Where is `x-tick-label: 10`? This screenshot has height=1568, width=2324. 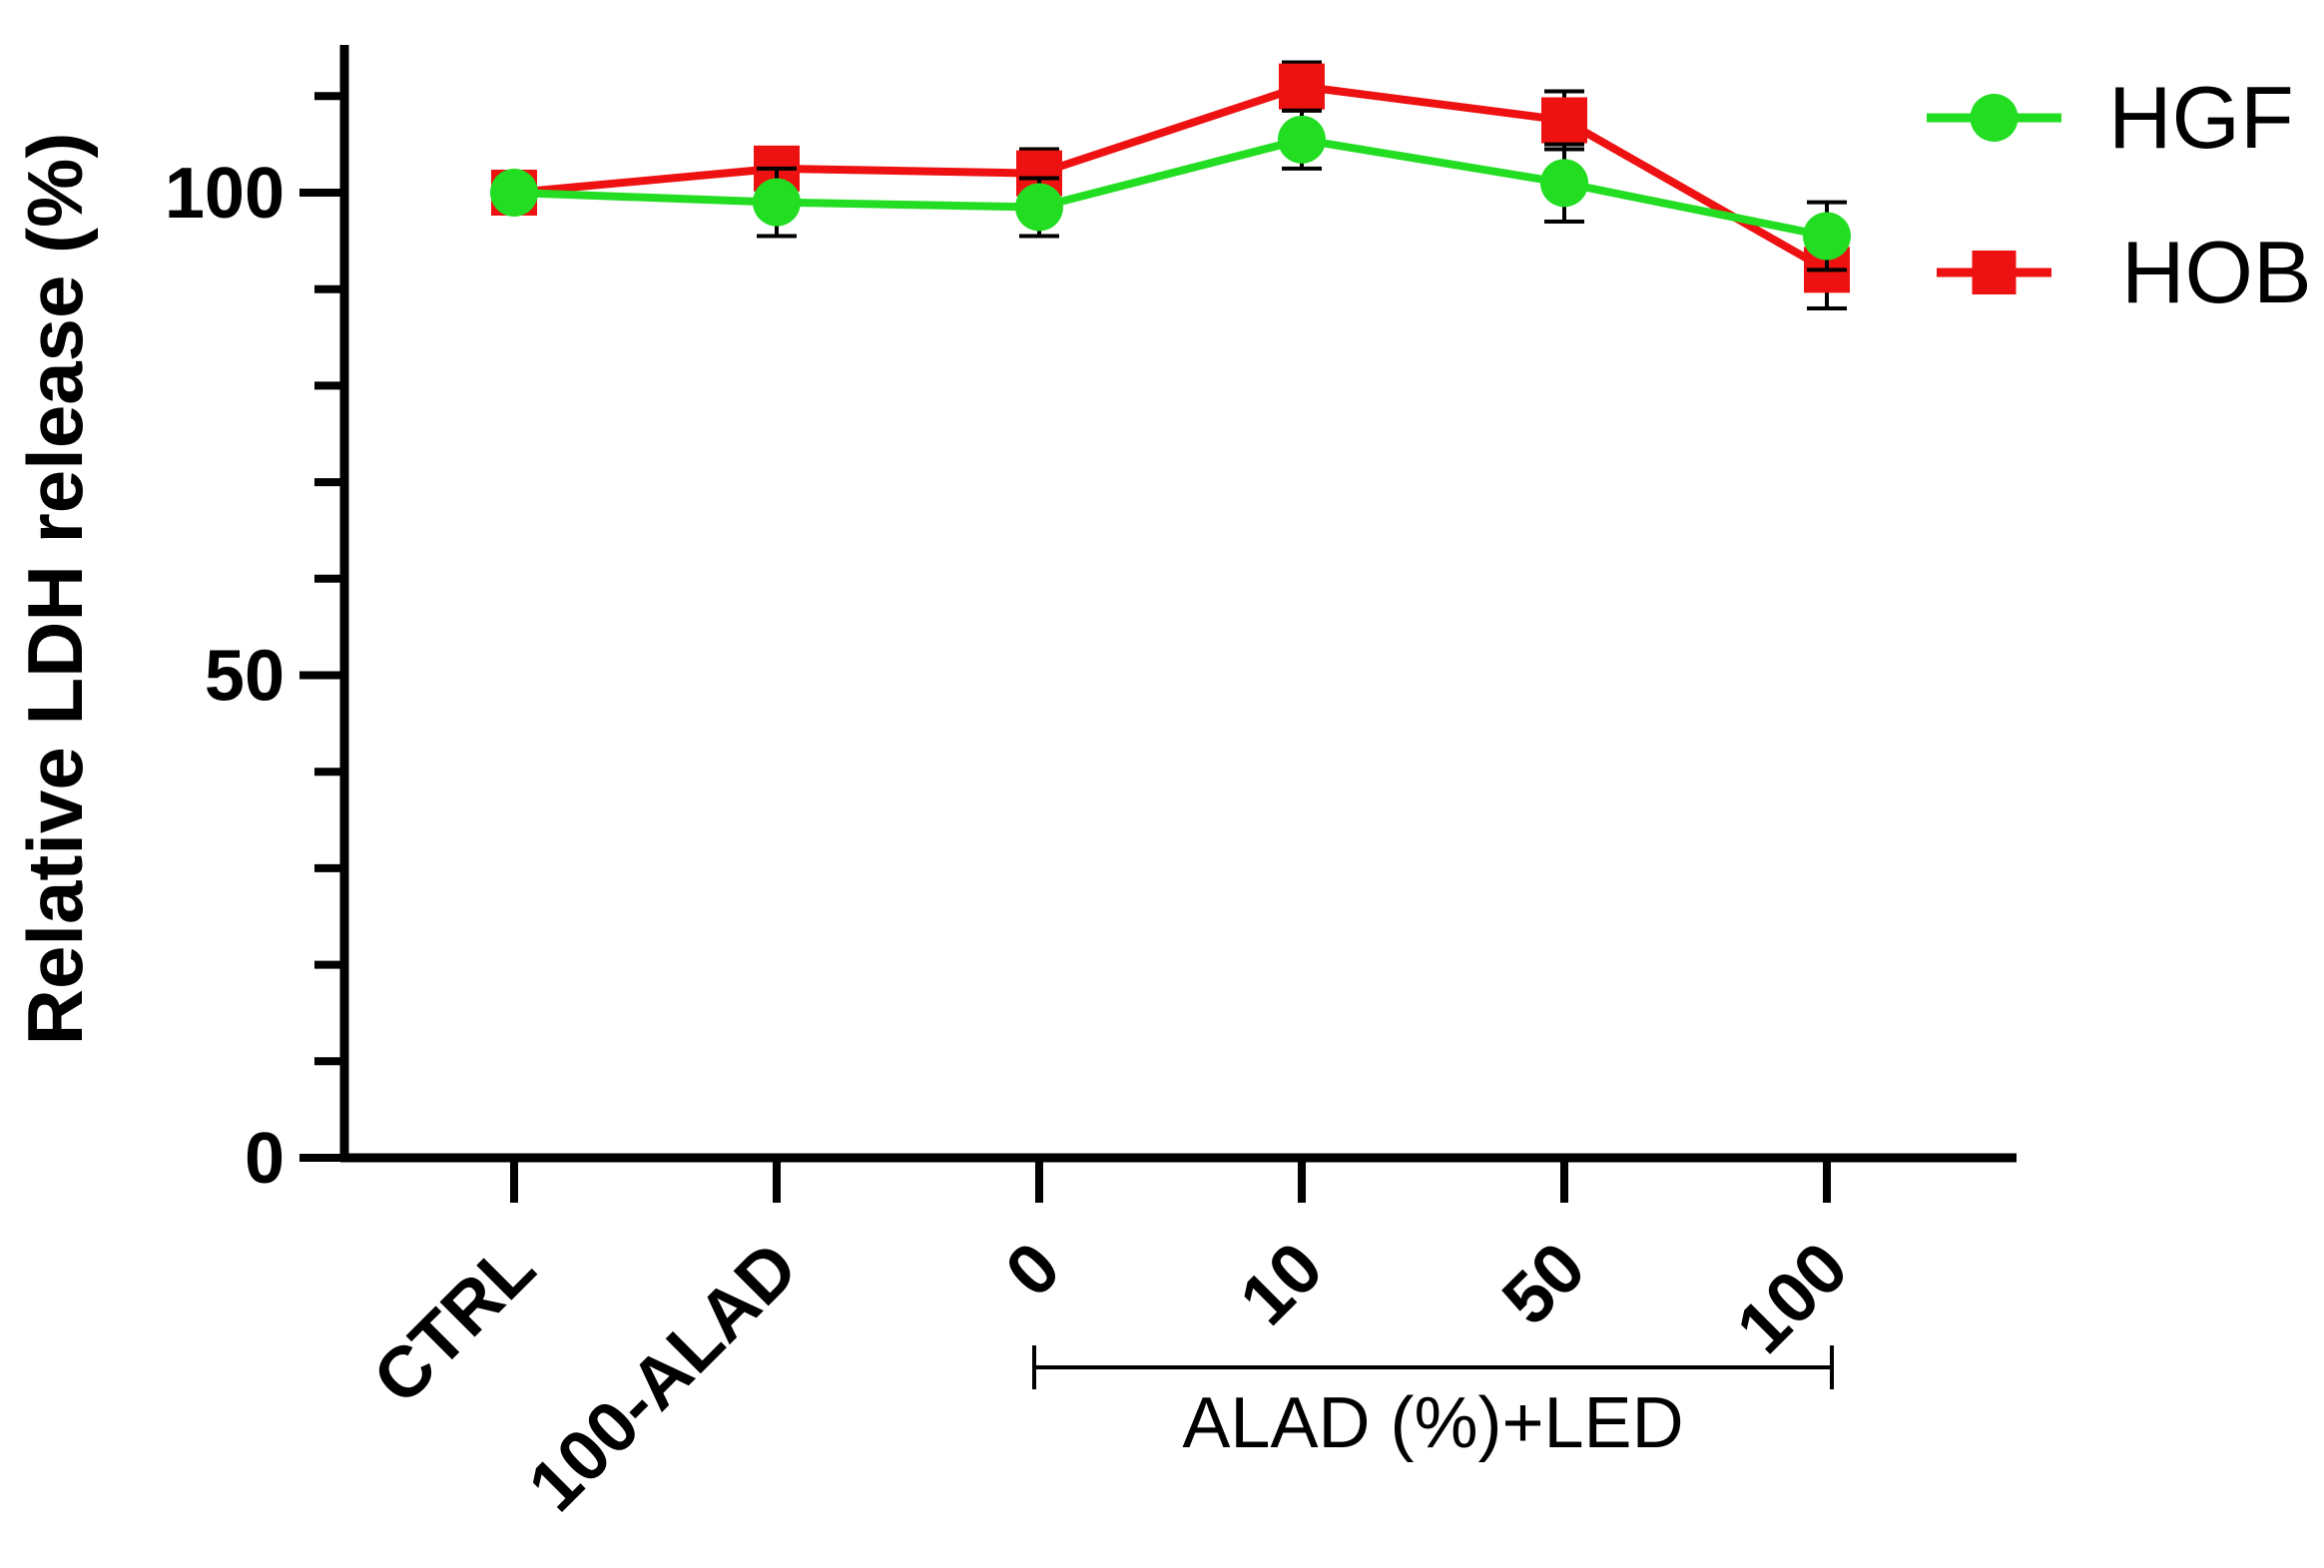 x-tick-label: 10 is located at coordinates (1281, 1284).